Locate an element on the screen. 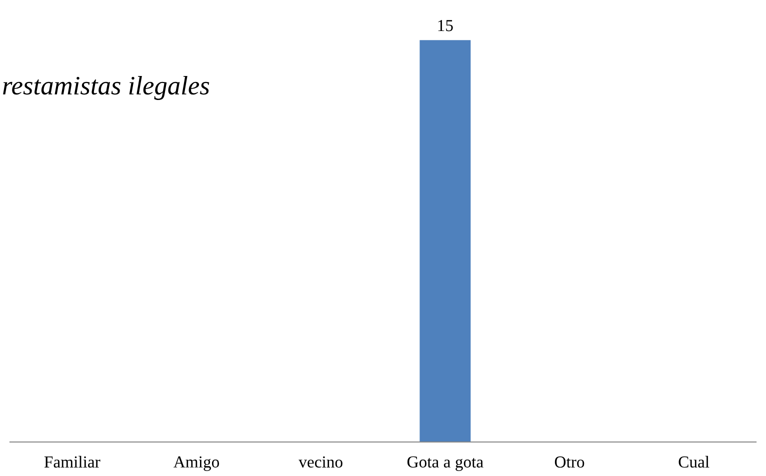 The image size is (766, 476). x-tick-label: Gota a gota is located at coordinates (445, 464).